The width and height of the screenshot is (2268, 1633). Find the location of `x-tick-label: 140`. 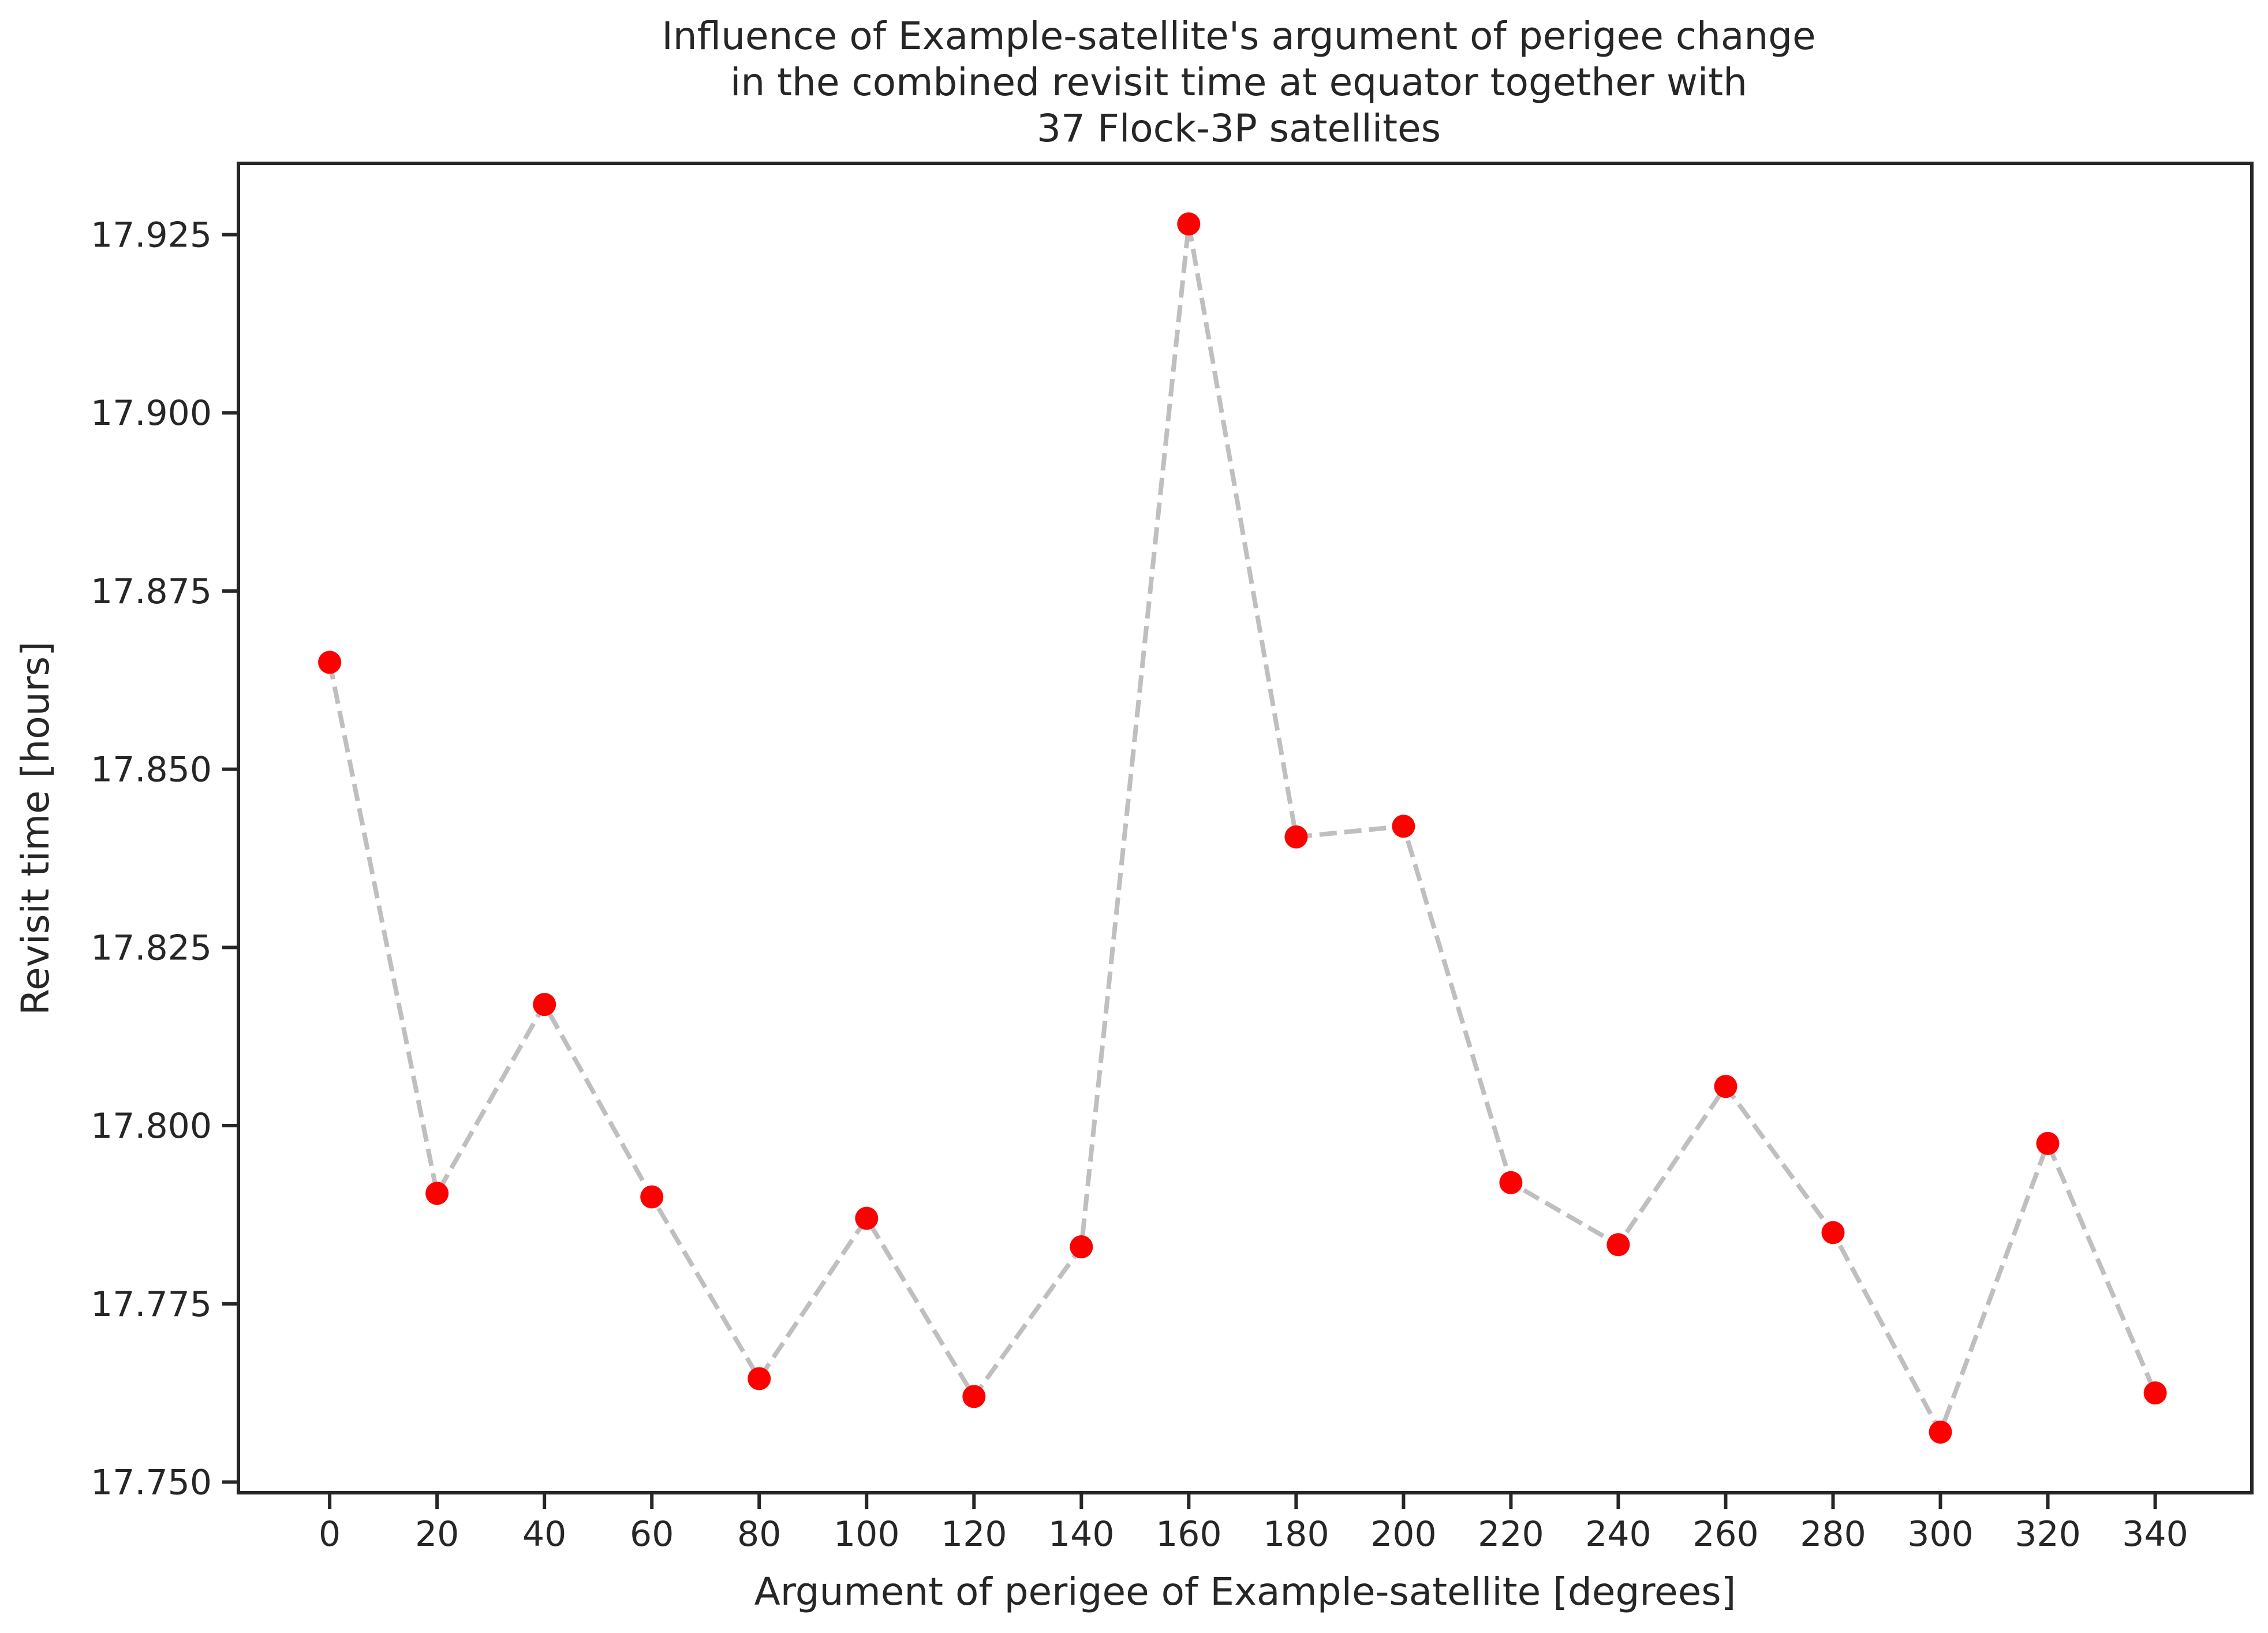

x-tick-label: 140 is located at coordinates (1081, 1534).